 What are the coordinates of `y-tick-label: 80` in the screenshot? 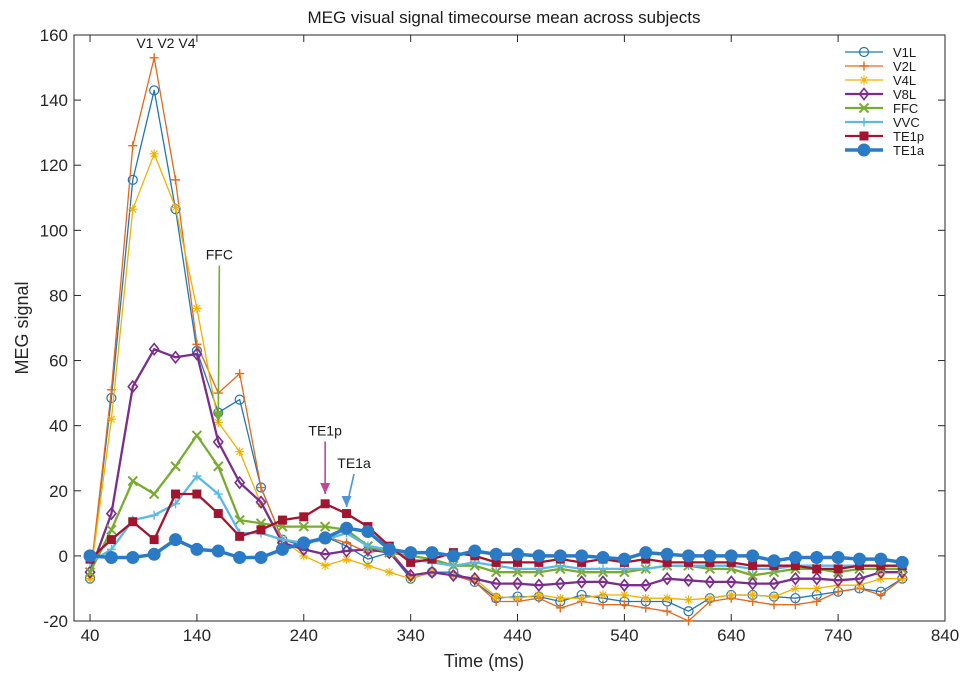 It's located at (58, 295).